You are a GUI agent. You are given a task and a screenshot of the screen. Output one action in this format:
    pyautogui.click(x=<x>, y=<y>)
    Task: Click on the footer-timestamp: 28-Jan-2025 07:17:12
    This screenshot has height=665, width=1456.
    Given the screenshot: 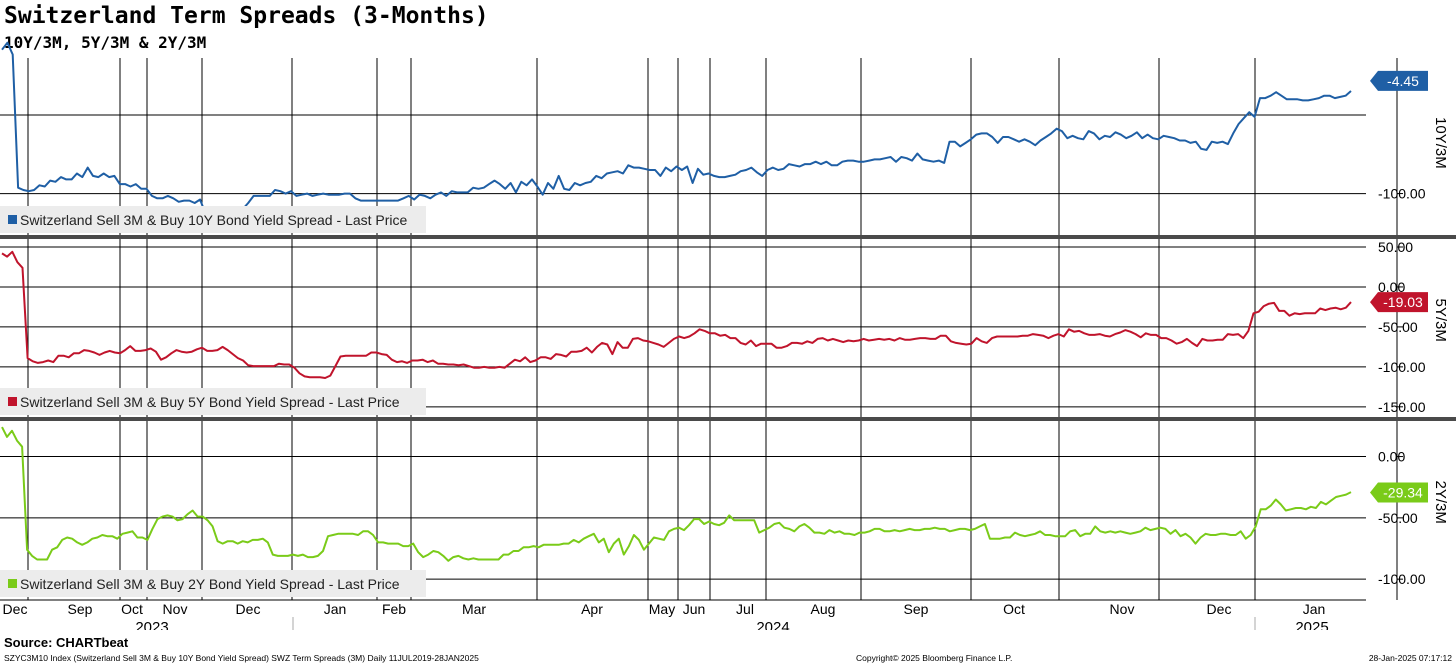 What is the action you would take?
    pyautogui.click(x=1410, y=658)
    